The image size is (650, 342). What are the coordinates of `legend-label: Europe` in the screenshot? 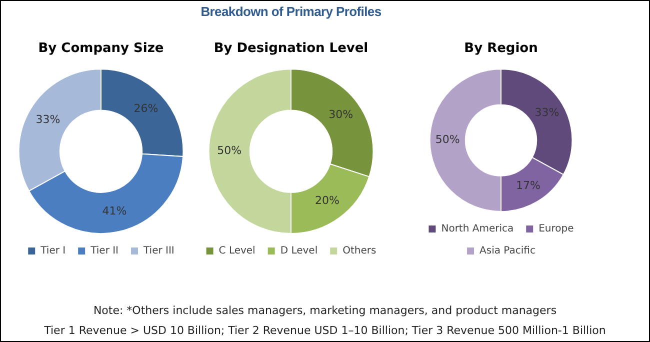 It's located at (556, 229).